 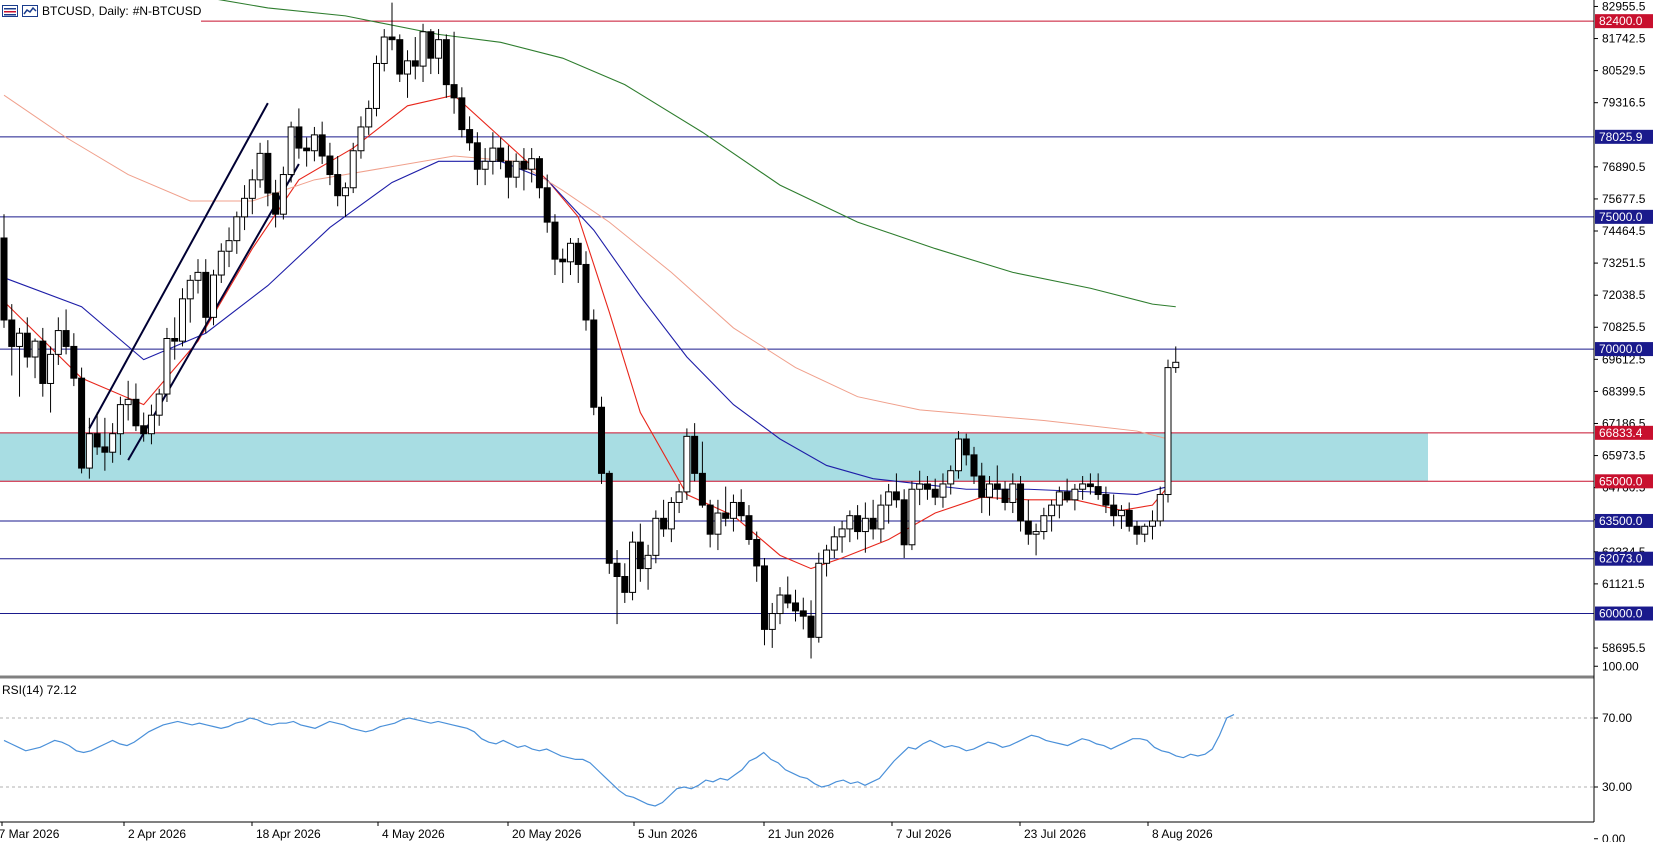 I want to click on trend-channel-line, so click(x=178, y=265).